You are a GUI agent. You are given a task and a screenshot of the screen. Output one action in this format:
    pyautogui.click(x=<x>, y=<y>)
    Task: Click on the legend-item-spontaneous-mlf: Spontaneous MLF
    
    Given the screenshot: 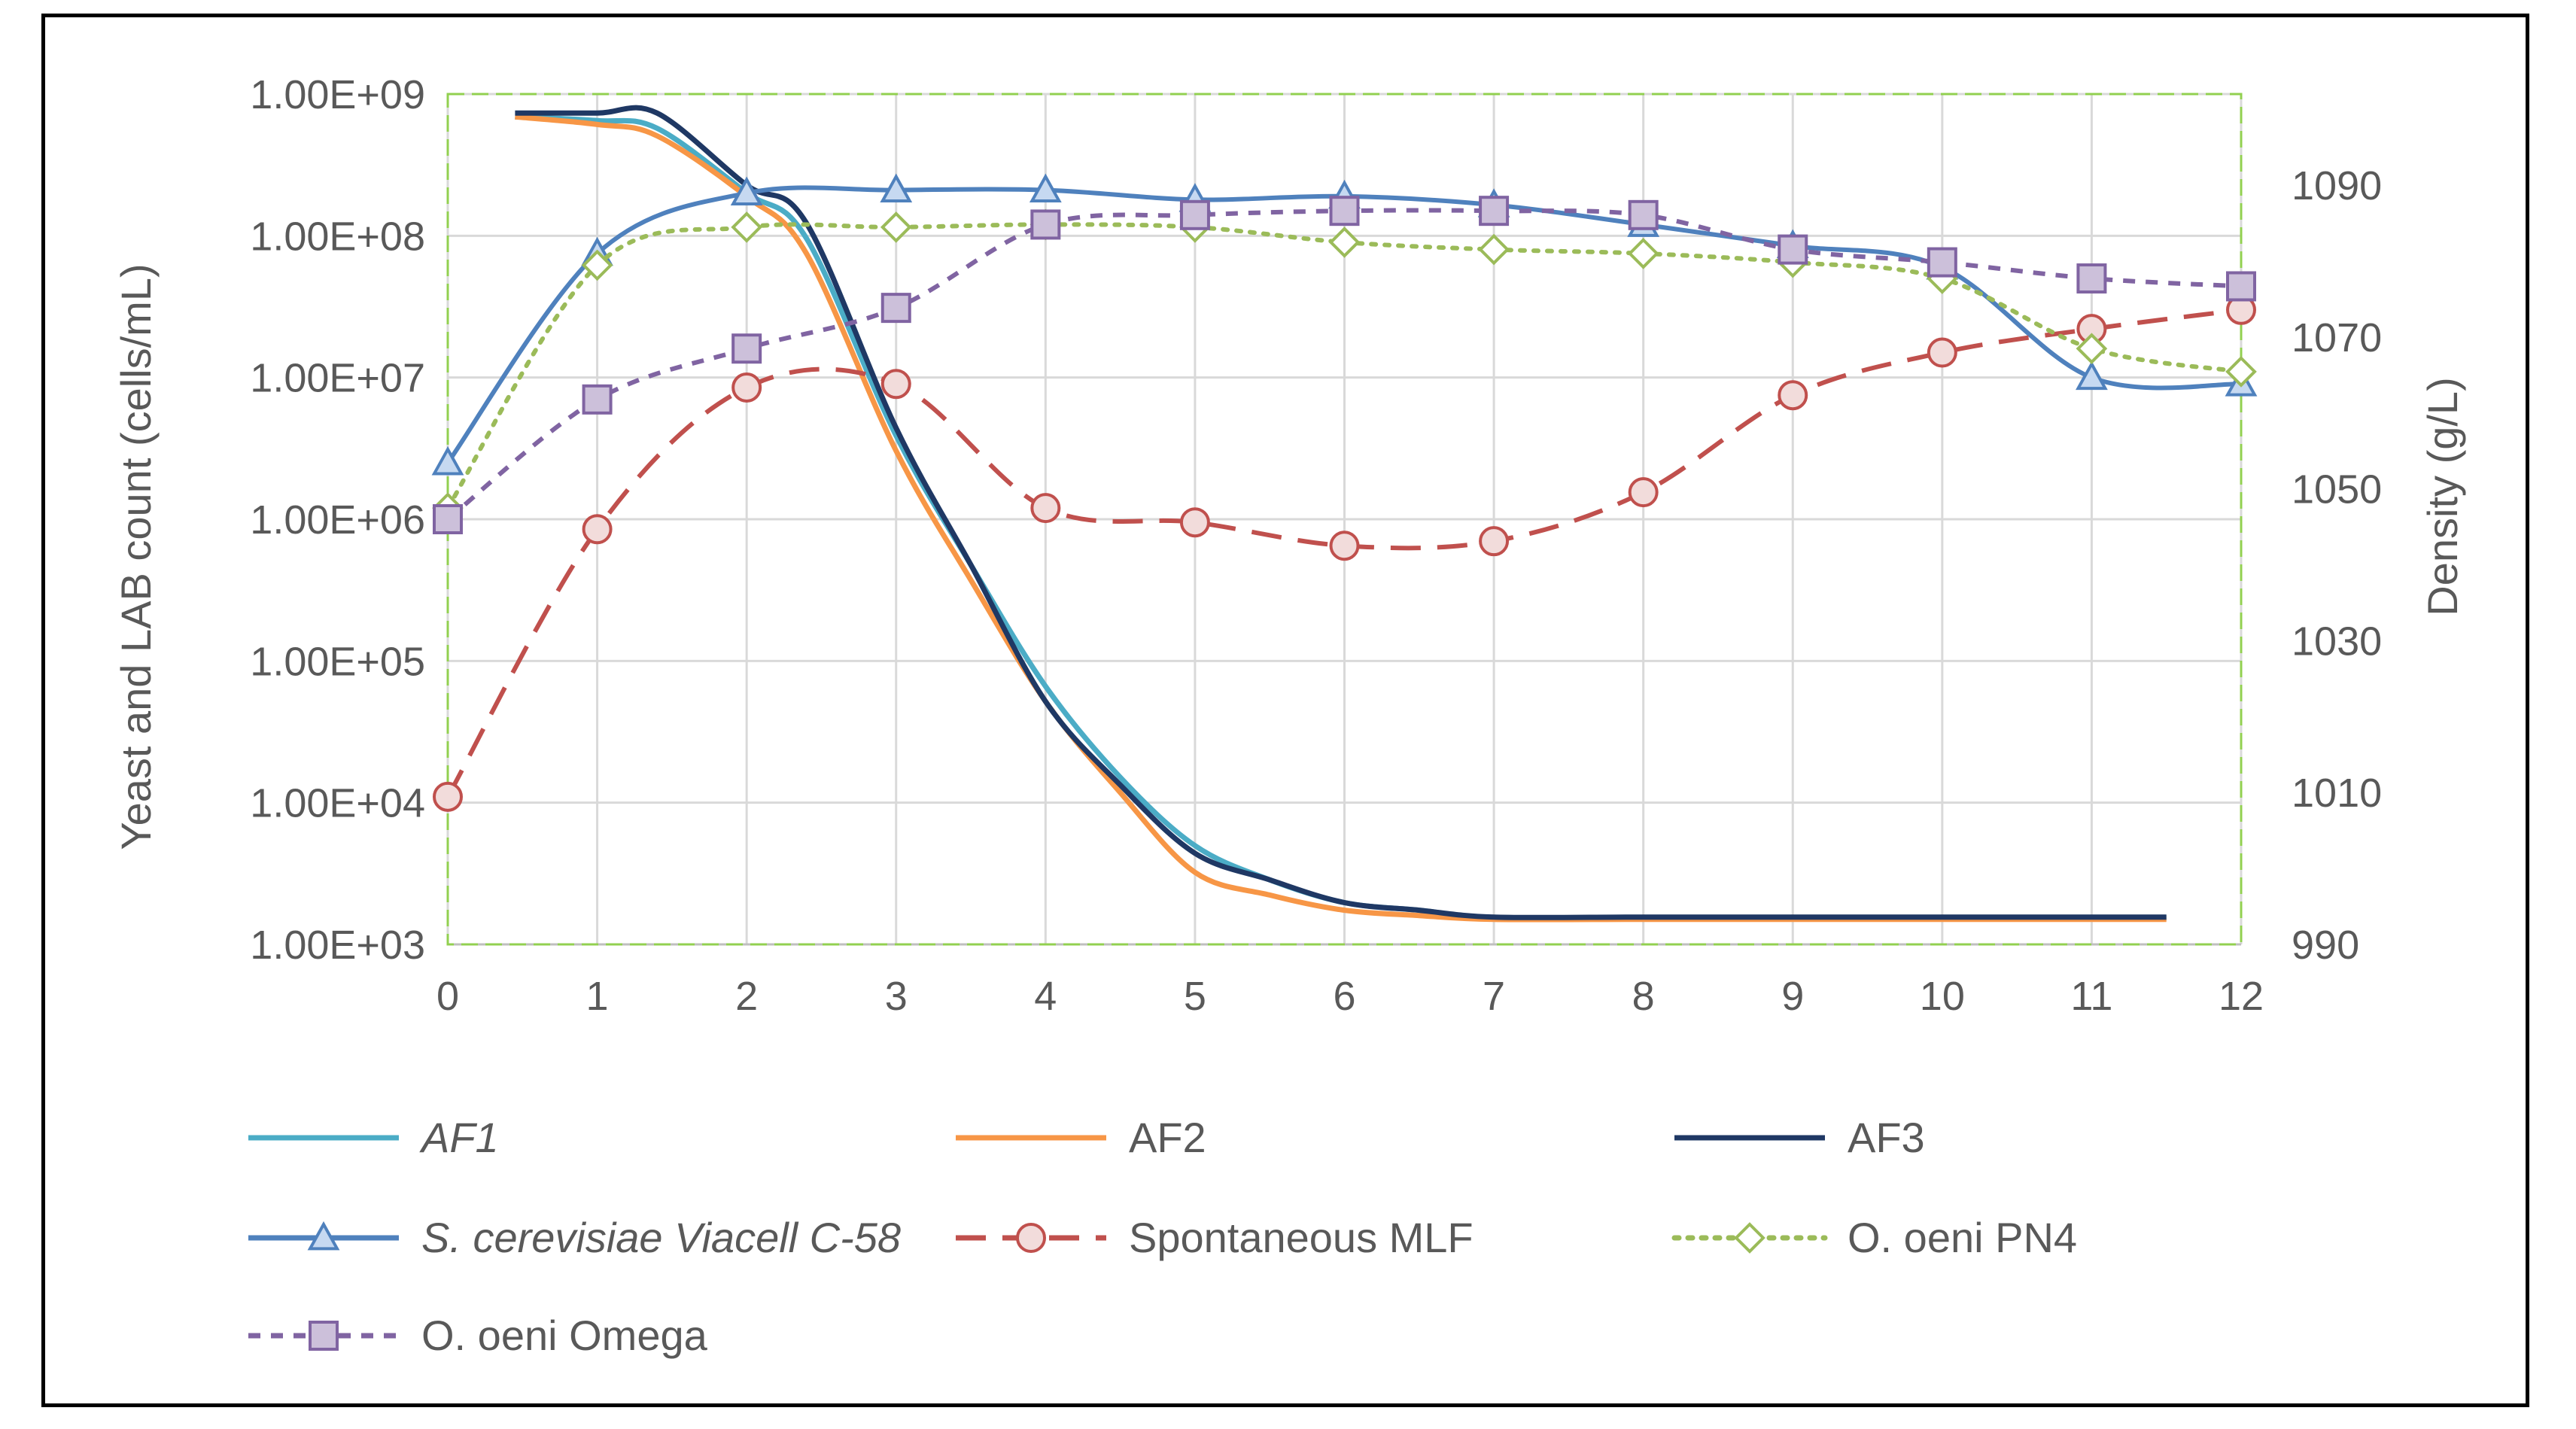 What is the action you would take?
    pyautogui.click(x=1215, y=1237)
    